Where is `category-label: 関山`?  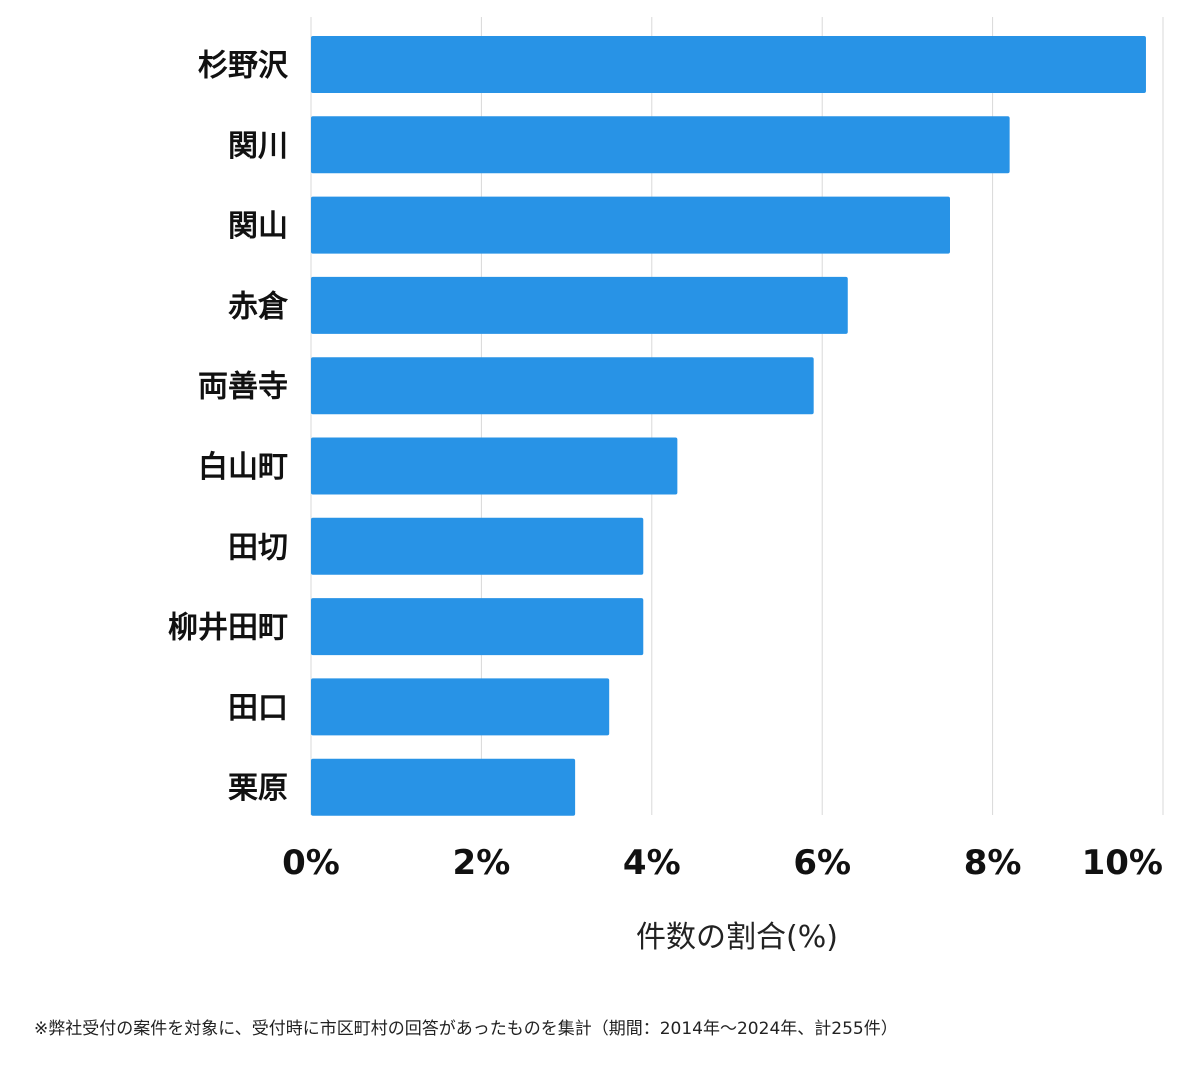 category-label: 関山 is located at coordinates (258, 226).